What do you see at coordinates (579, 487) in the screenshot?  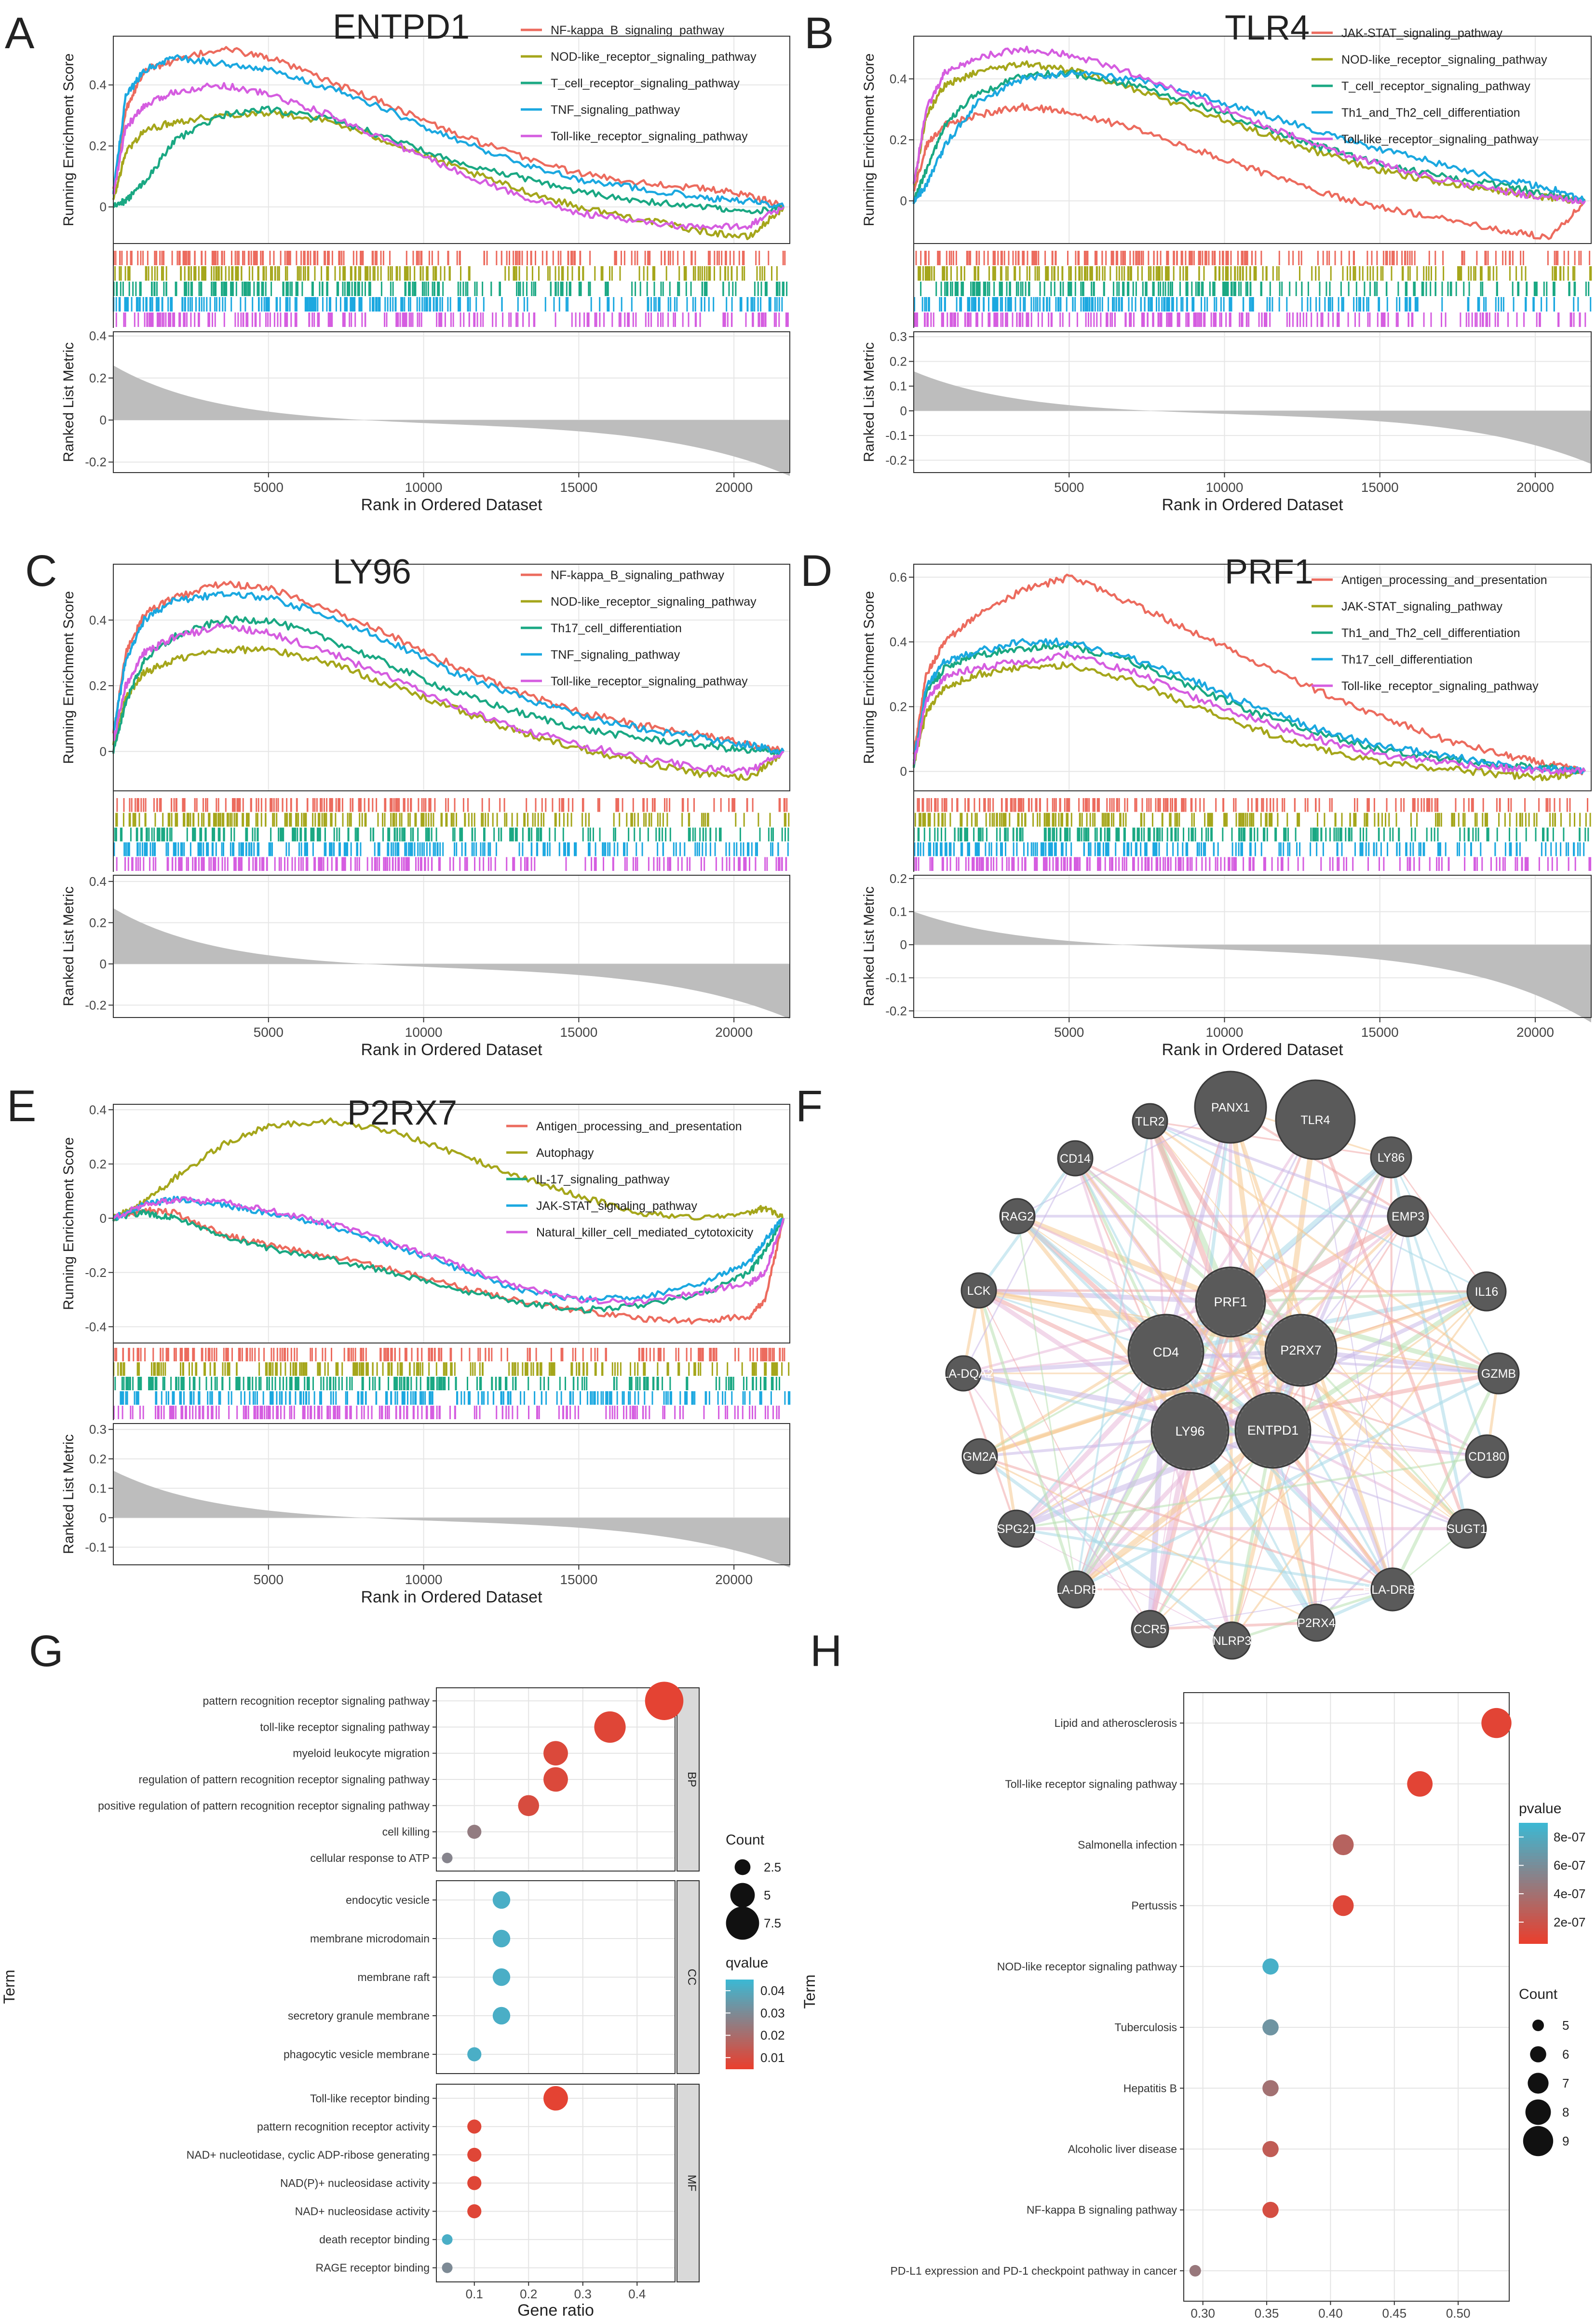 I see `x-tick-label: 15000` at bounding box center [579, 487].